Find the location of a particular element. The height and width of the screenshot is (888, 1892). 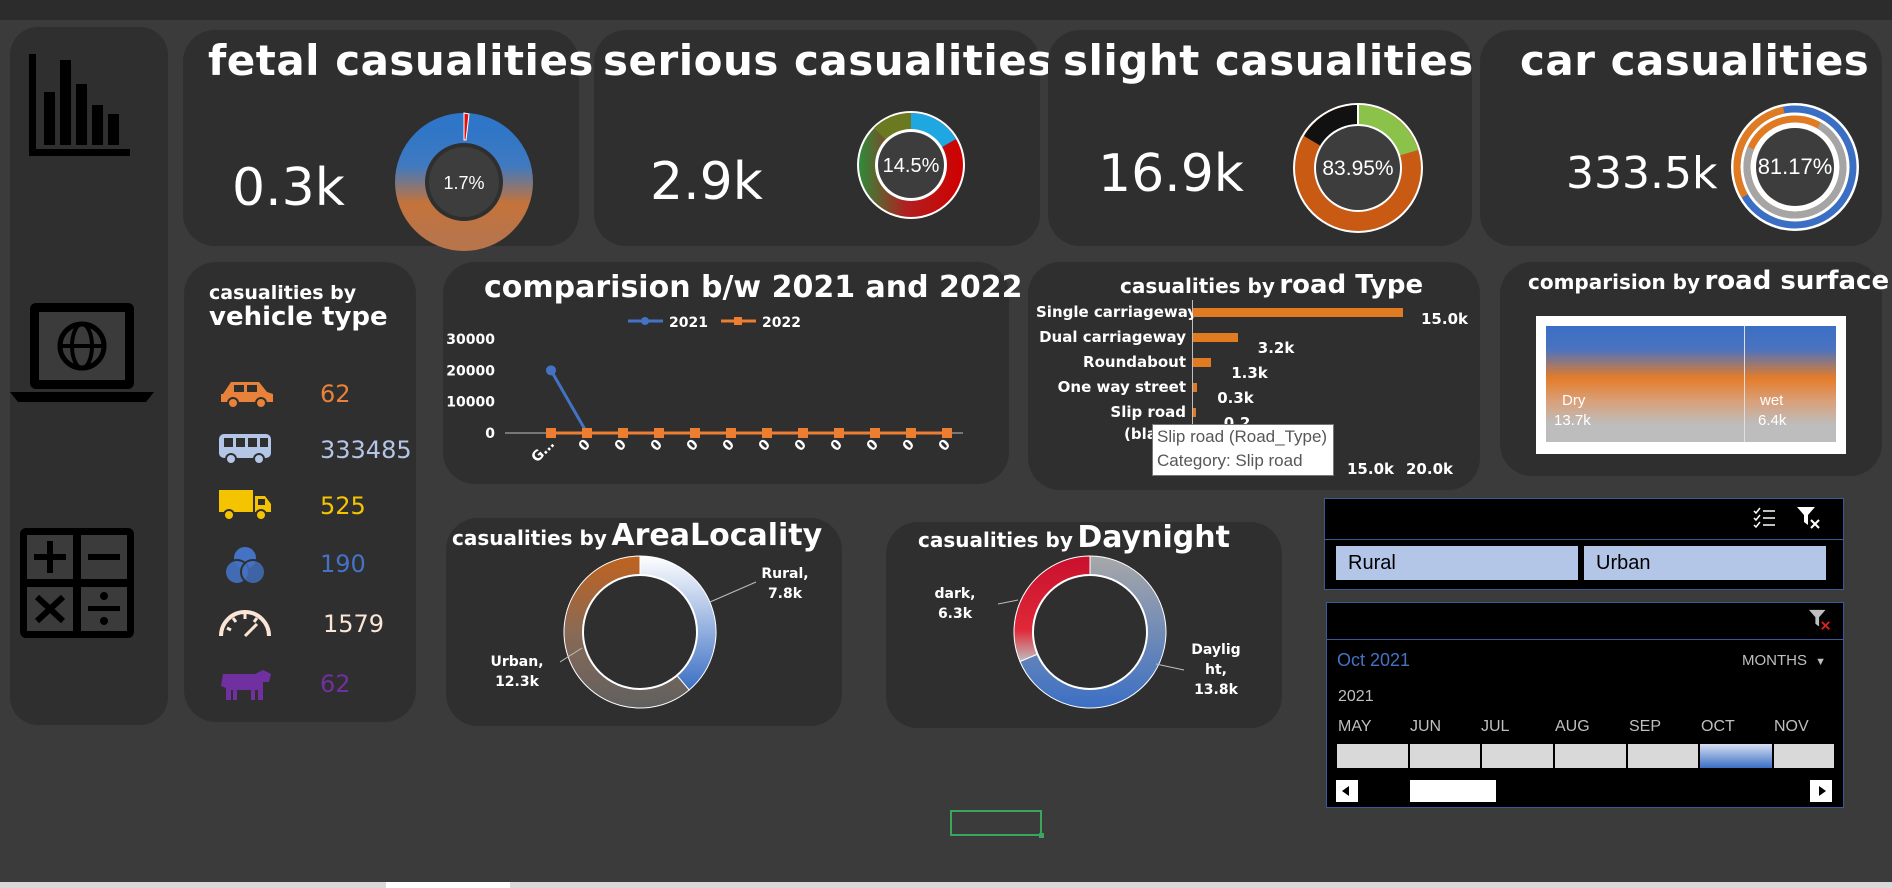

timeline-cell-oct is located at coordinates (1736, 756).